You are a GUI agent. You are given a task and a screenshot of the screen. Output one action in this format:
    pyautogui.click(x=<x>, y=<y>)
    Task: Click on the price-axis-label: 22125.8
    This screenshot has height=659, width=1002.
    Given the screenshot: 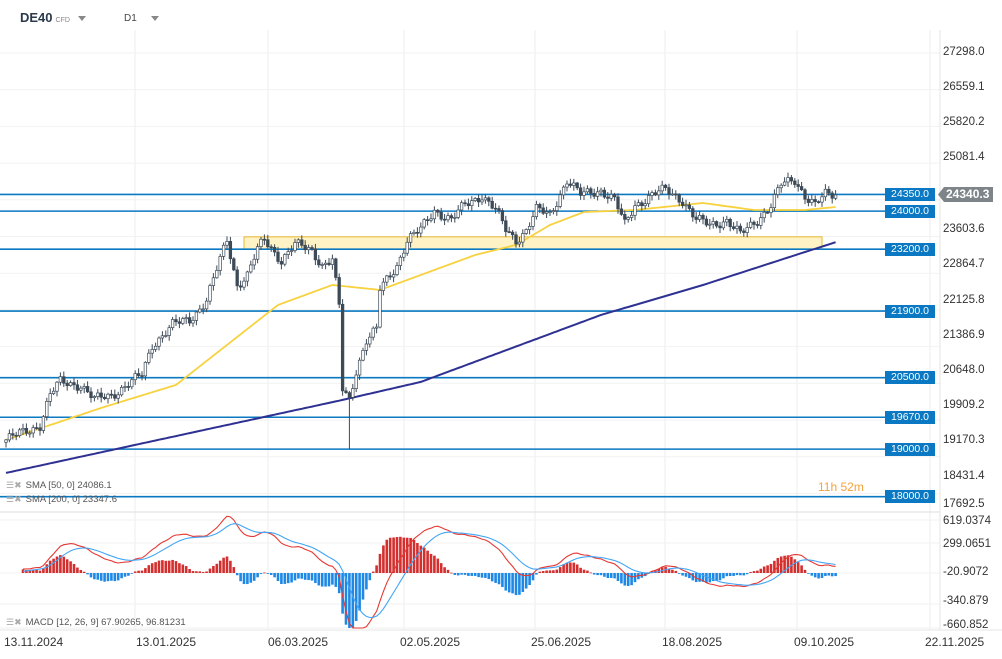 What is the action you would take?
    pyautogui.click(x=964, y=300)
    